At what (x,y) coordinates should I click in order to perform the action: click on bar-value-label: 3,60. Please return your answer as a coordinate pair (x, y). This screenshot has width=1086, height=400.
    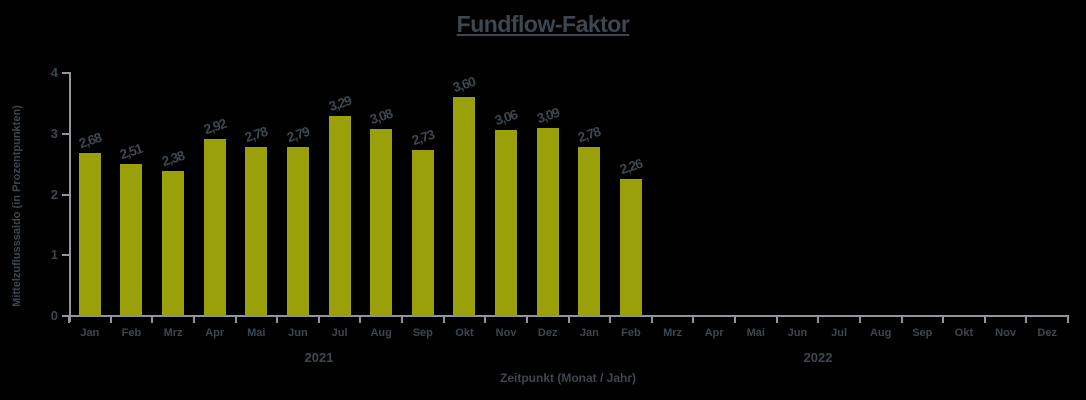
    Looking at the image, I should click on (464, 85).